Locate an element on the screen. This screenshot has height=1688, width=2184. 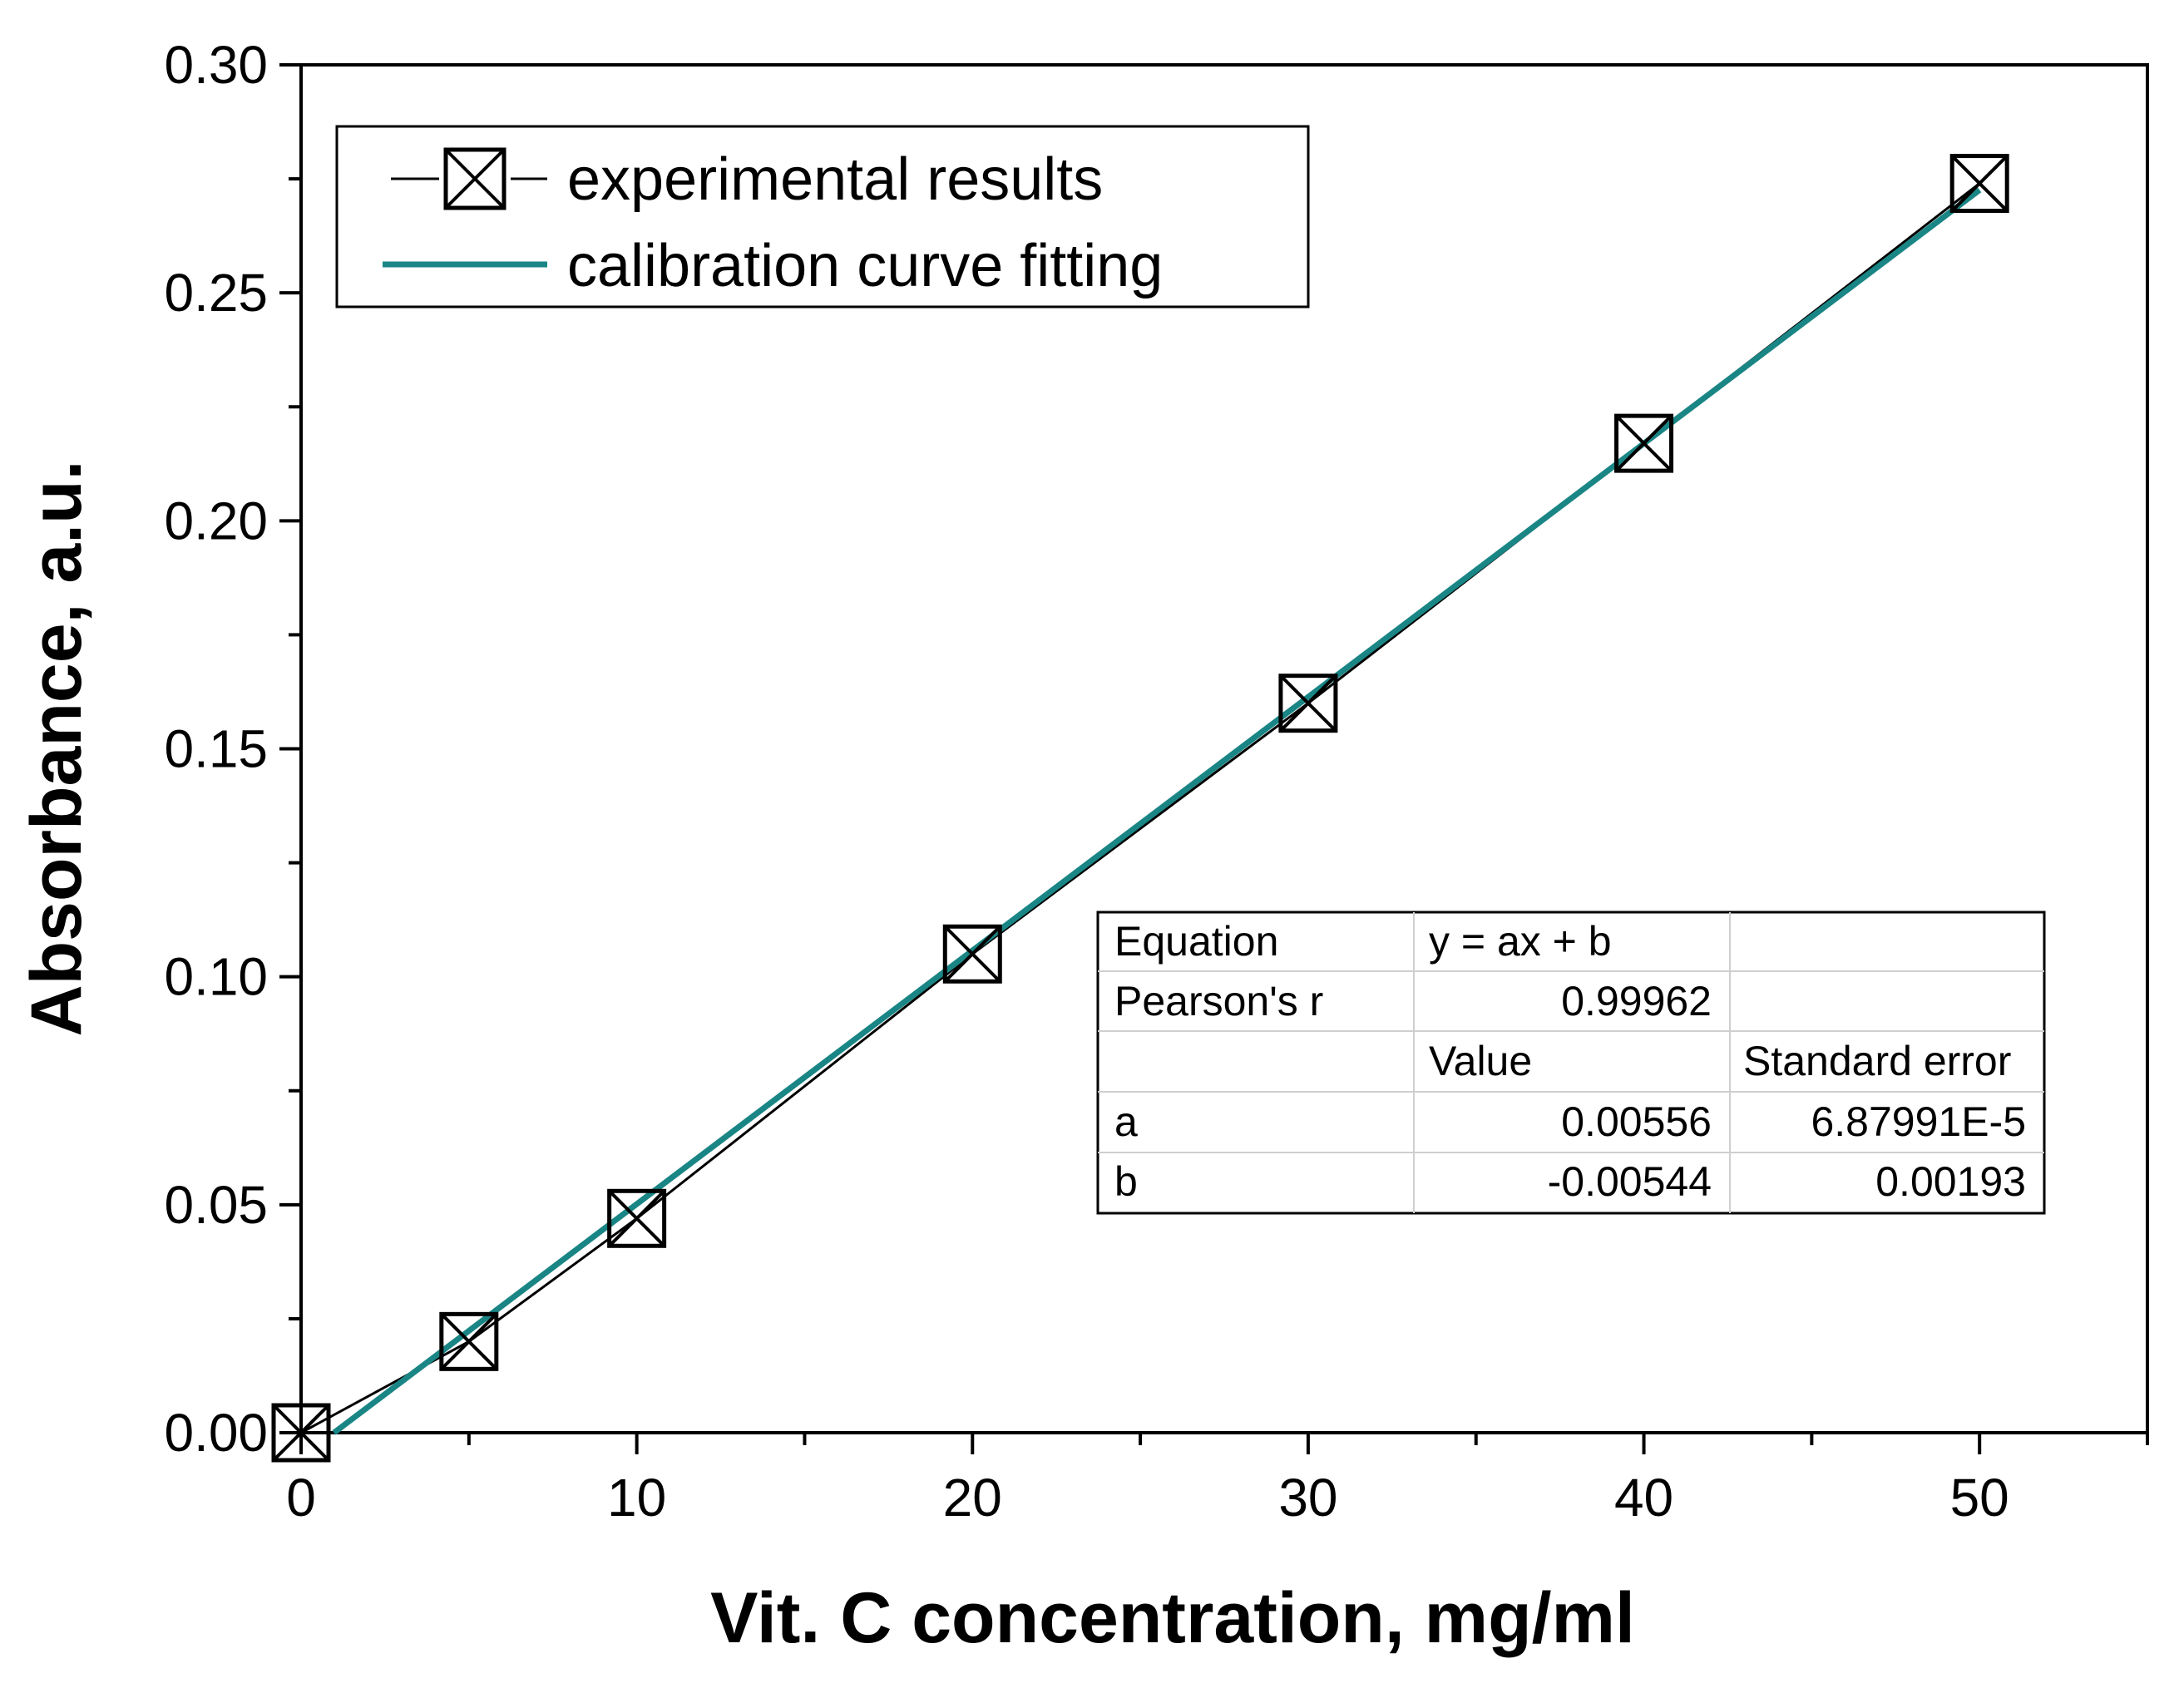
legend-item-fit: calibration curve fitting is located at coordinates (773, 266).